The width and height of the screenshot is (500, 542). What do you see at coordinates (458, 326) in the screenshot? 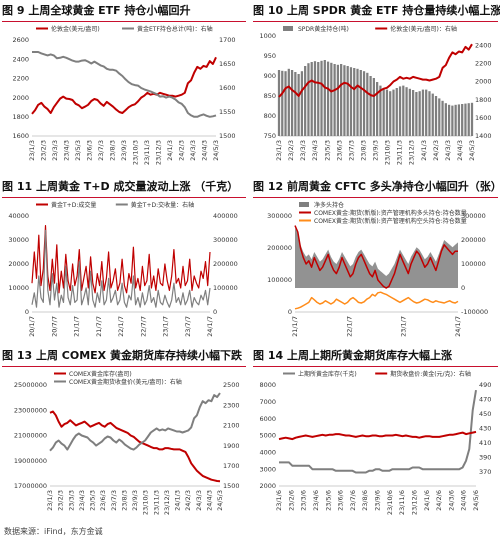
I see `x-tick-label: 24/1/7` at bounding box center [458, 326].